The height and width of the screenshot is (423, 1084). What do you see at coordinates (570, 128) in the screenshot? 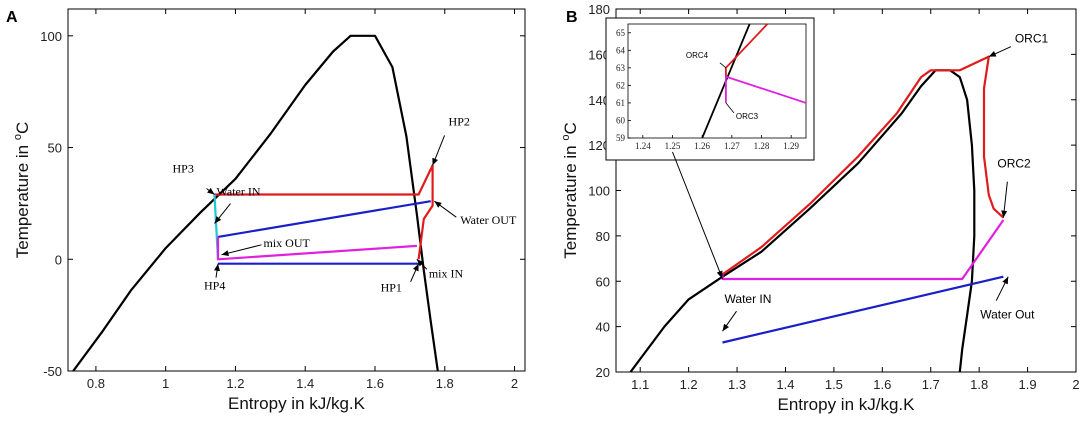
I see `panel-b-ylabel-end: C` at bounding box center [570, 128].